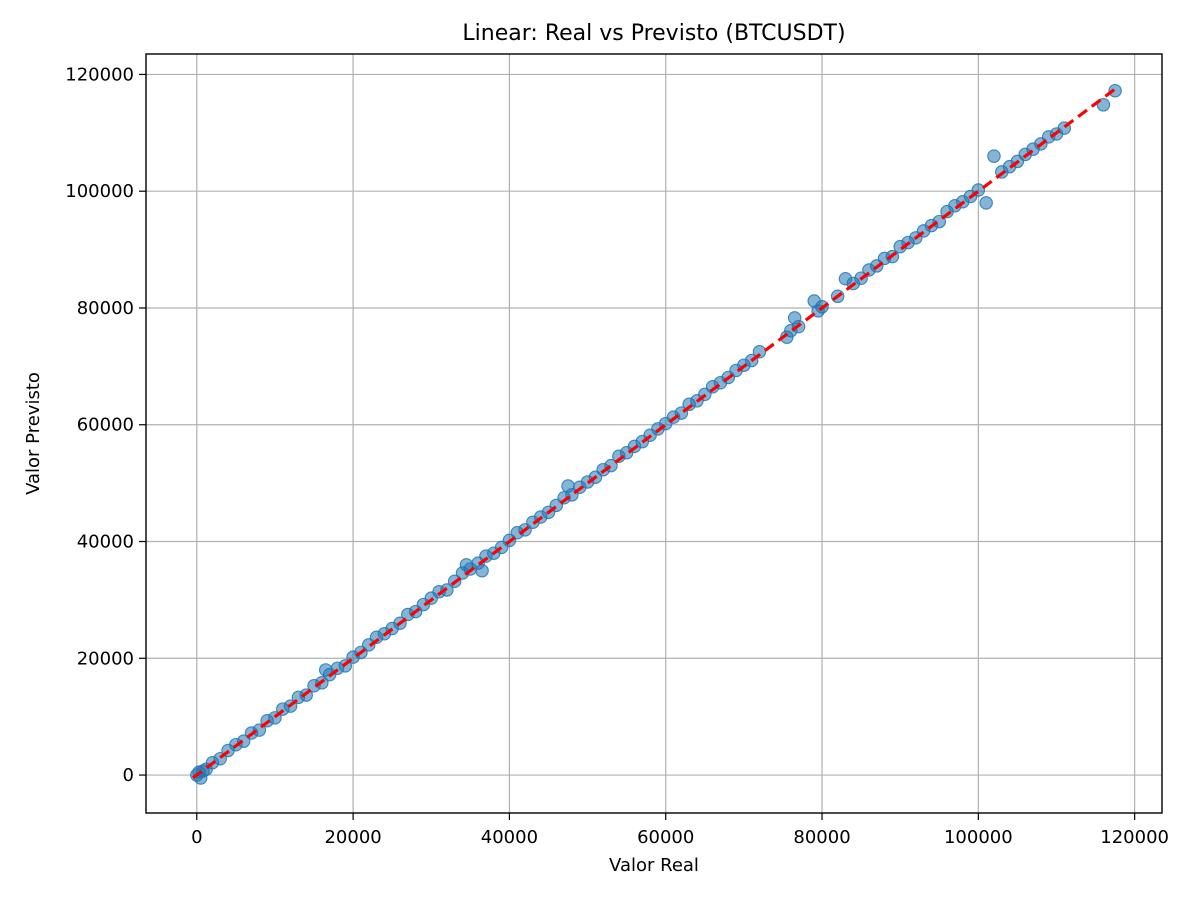  Describe the element at coordinates (128, 775) in the screenshot. I see `y-tick-label: 0` at that location.